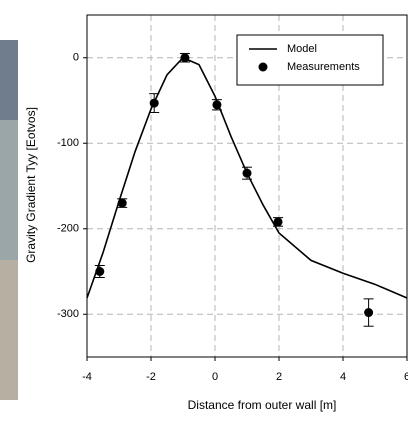  I want to click on legend-marker, so click(263, 67).